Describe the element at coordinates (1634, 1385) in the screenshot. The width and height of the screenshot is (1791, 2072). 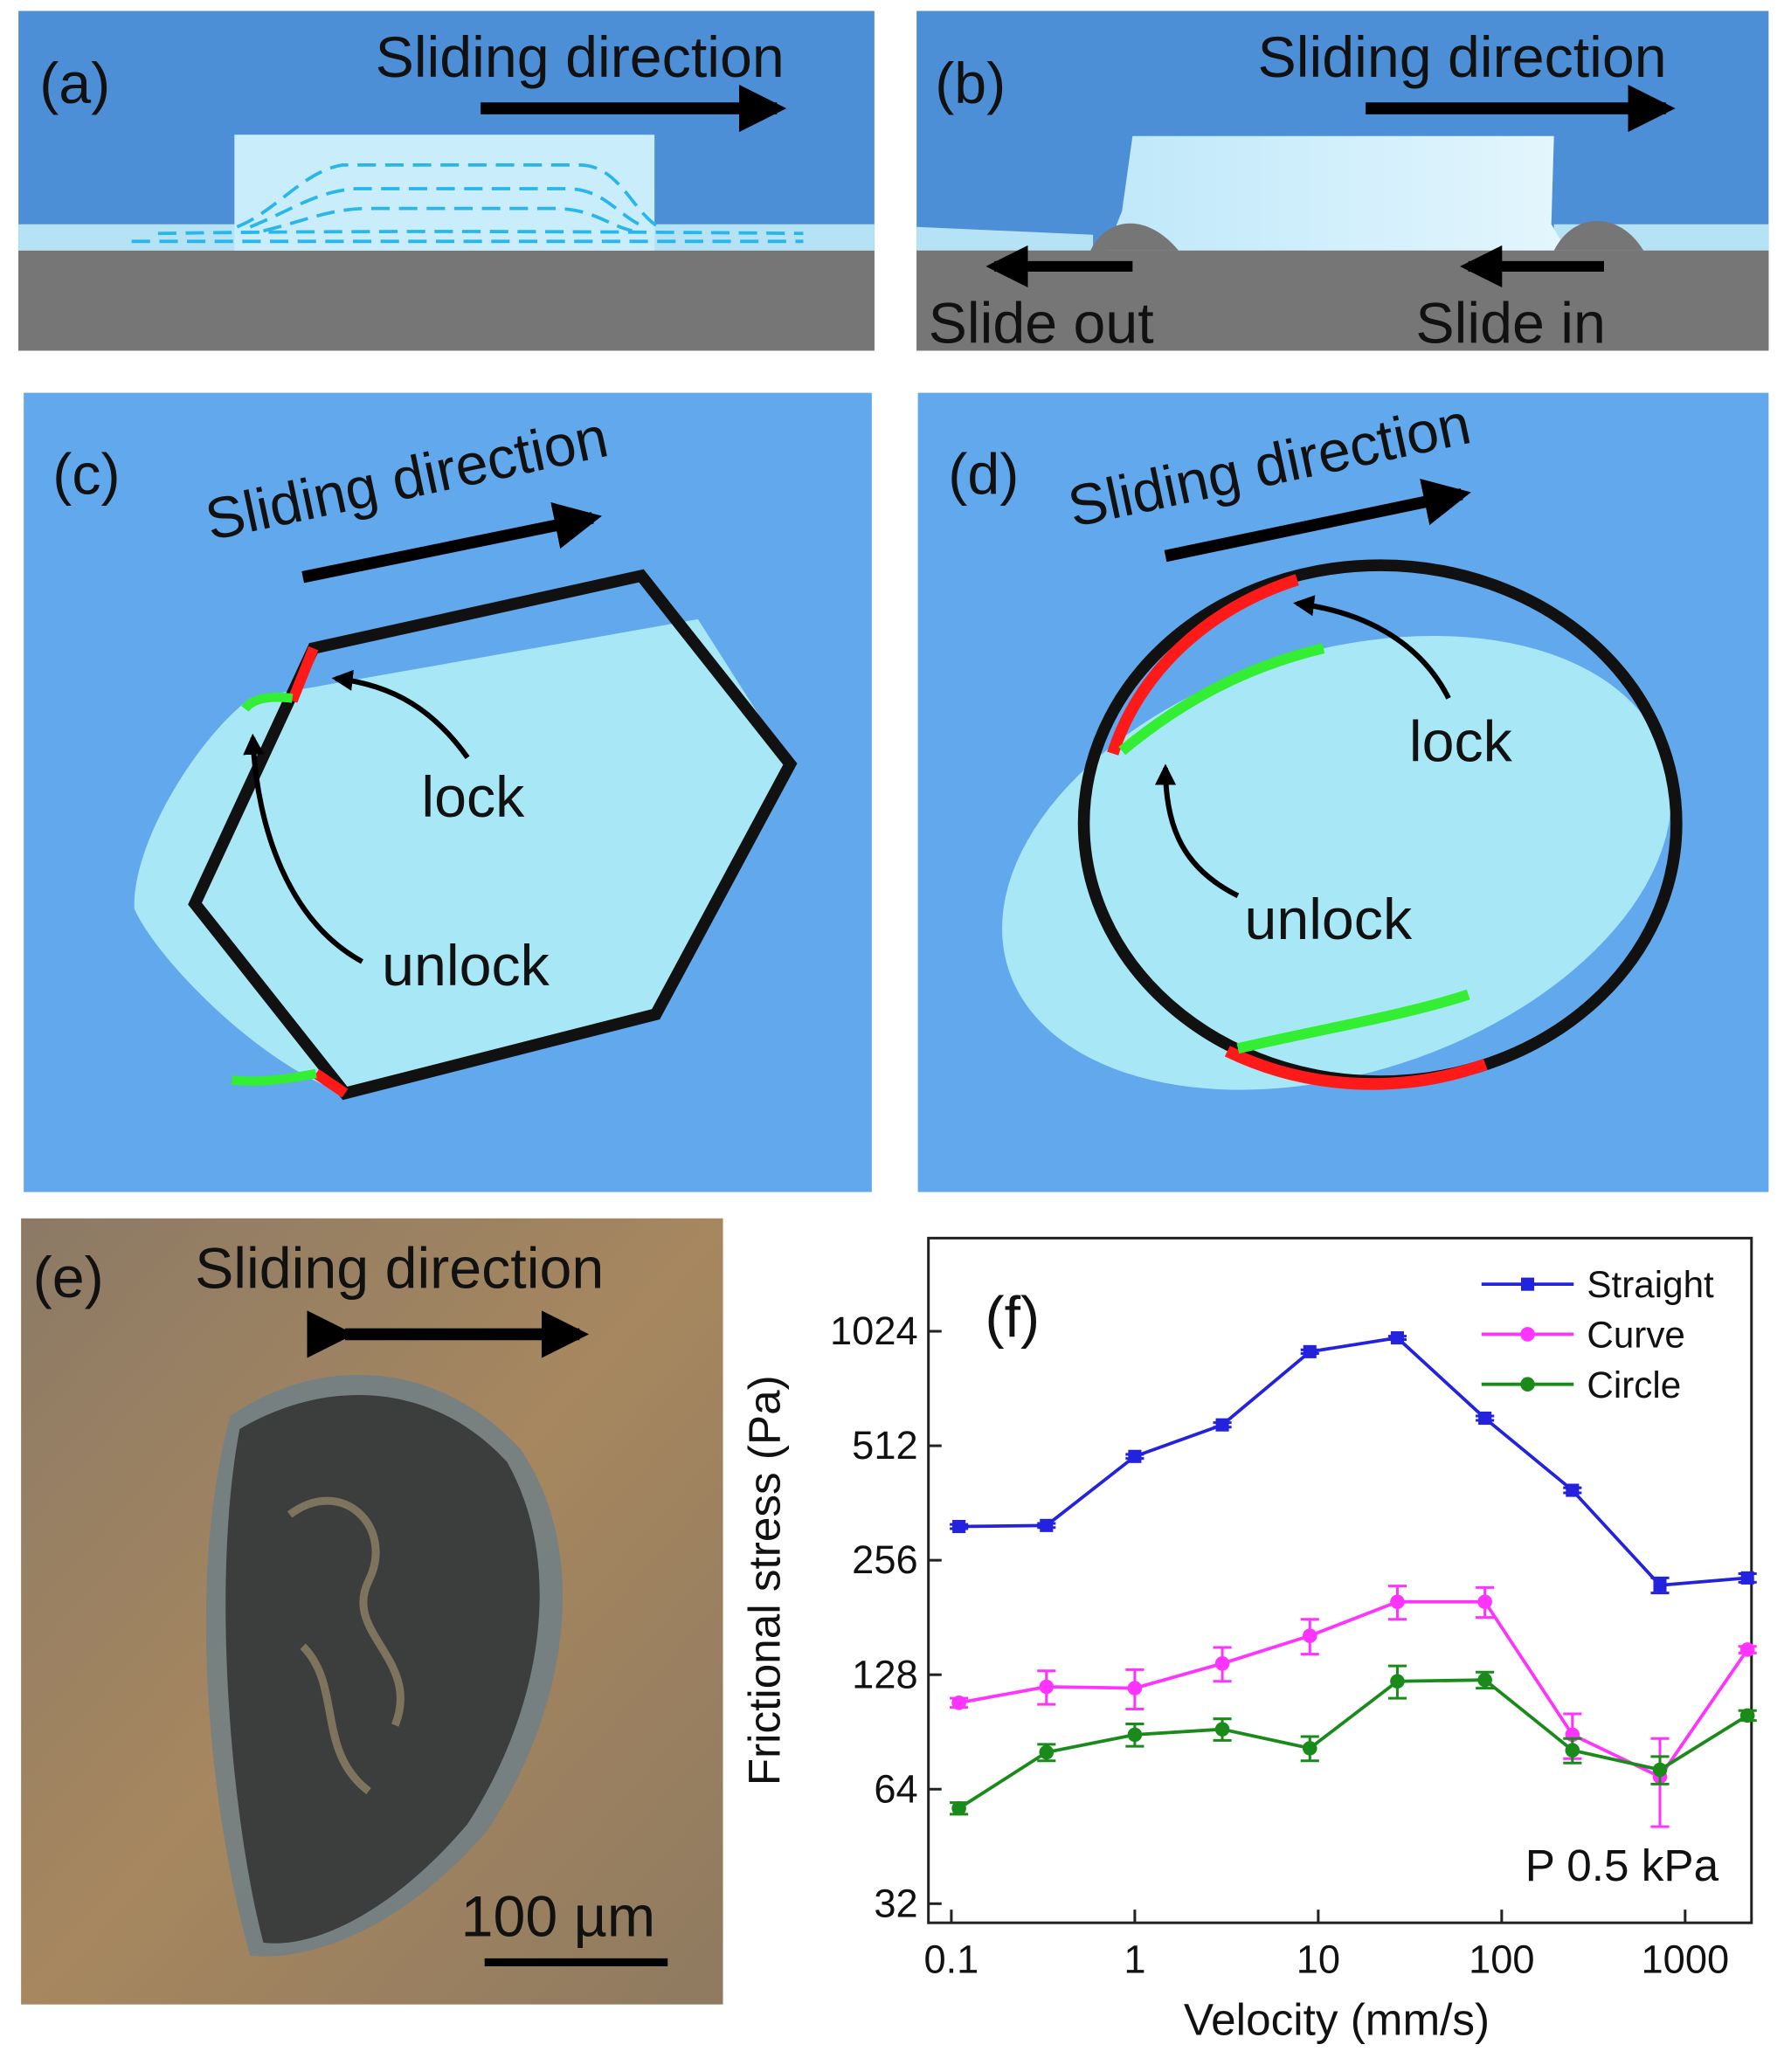
I see `legend-label: Circle` at that location.